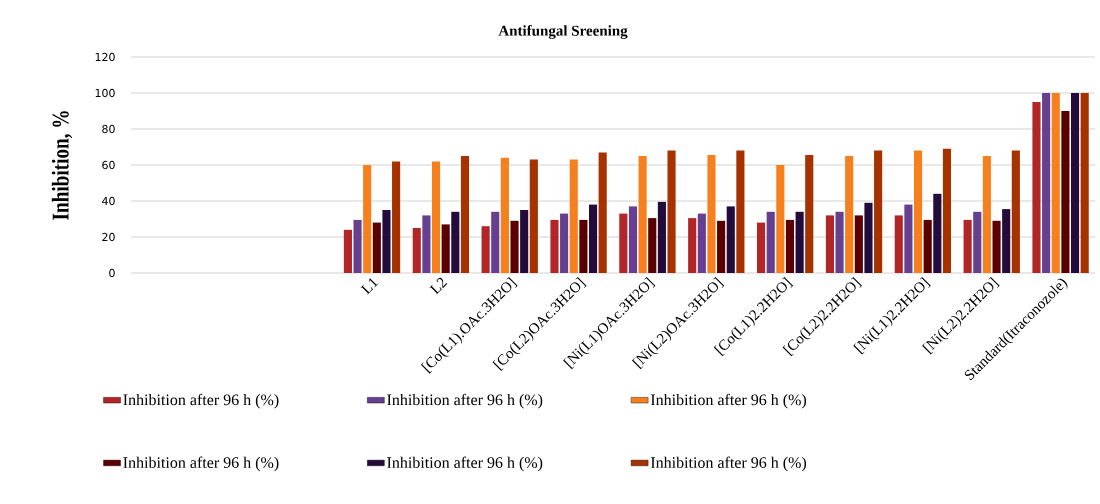 This screenshot has height=504, width=1100. What do you see at coordinates (369, 286) in the screenshot?
I see `x-tick-label: L1` at bounding box center [369, 286].